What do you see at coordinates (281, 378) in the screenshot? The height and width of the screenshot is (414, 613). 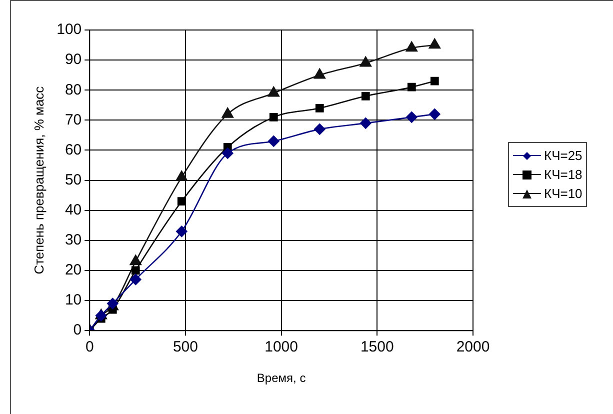 I see `x-axis-title: Время, с` at bounding box center [281, 378].